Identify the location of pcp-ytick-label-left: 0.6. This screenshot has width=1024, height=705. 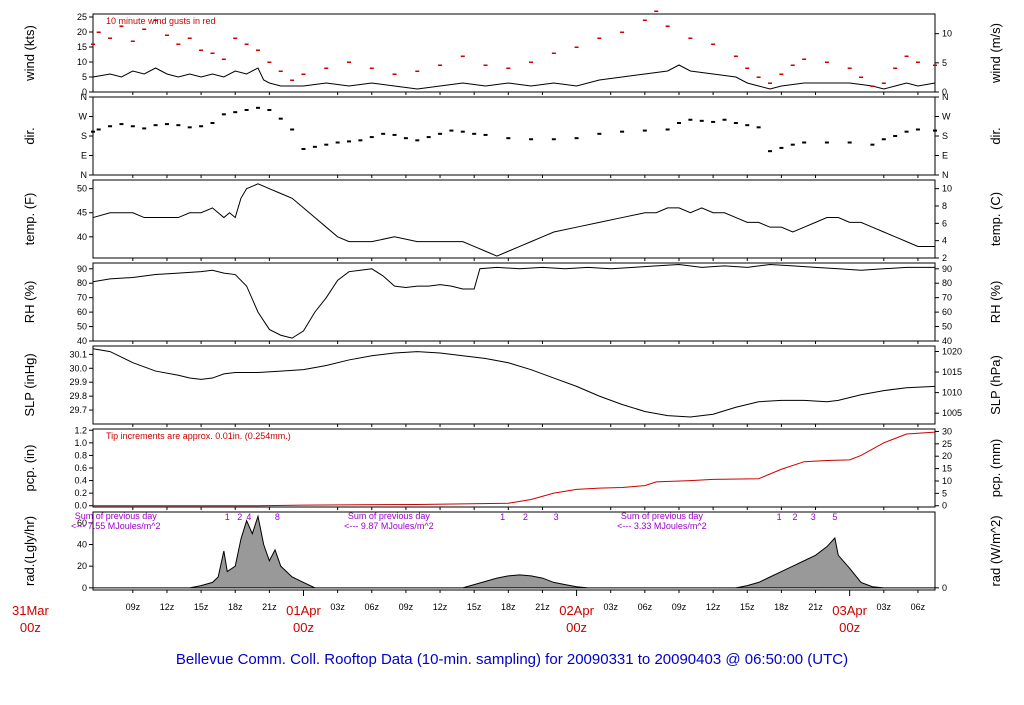
(80, 468).